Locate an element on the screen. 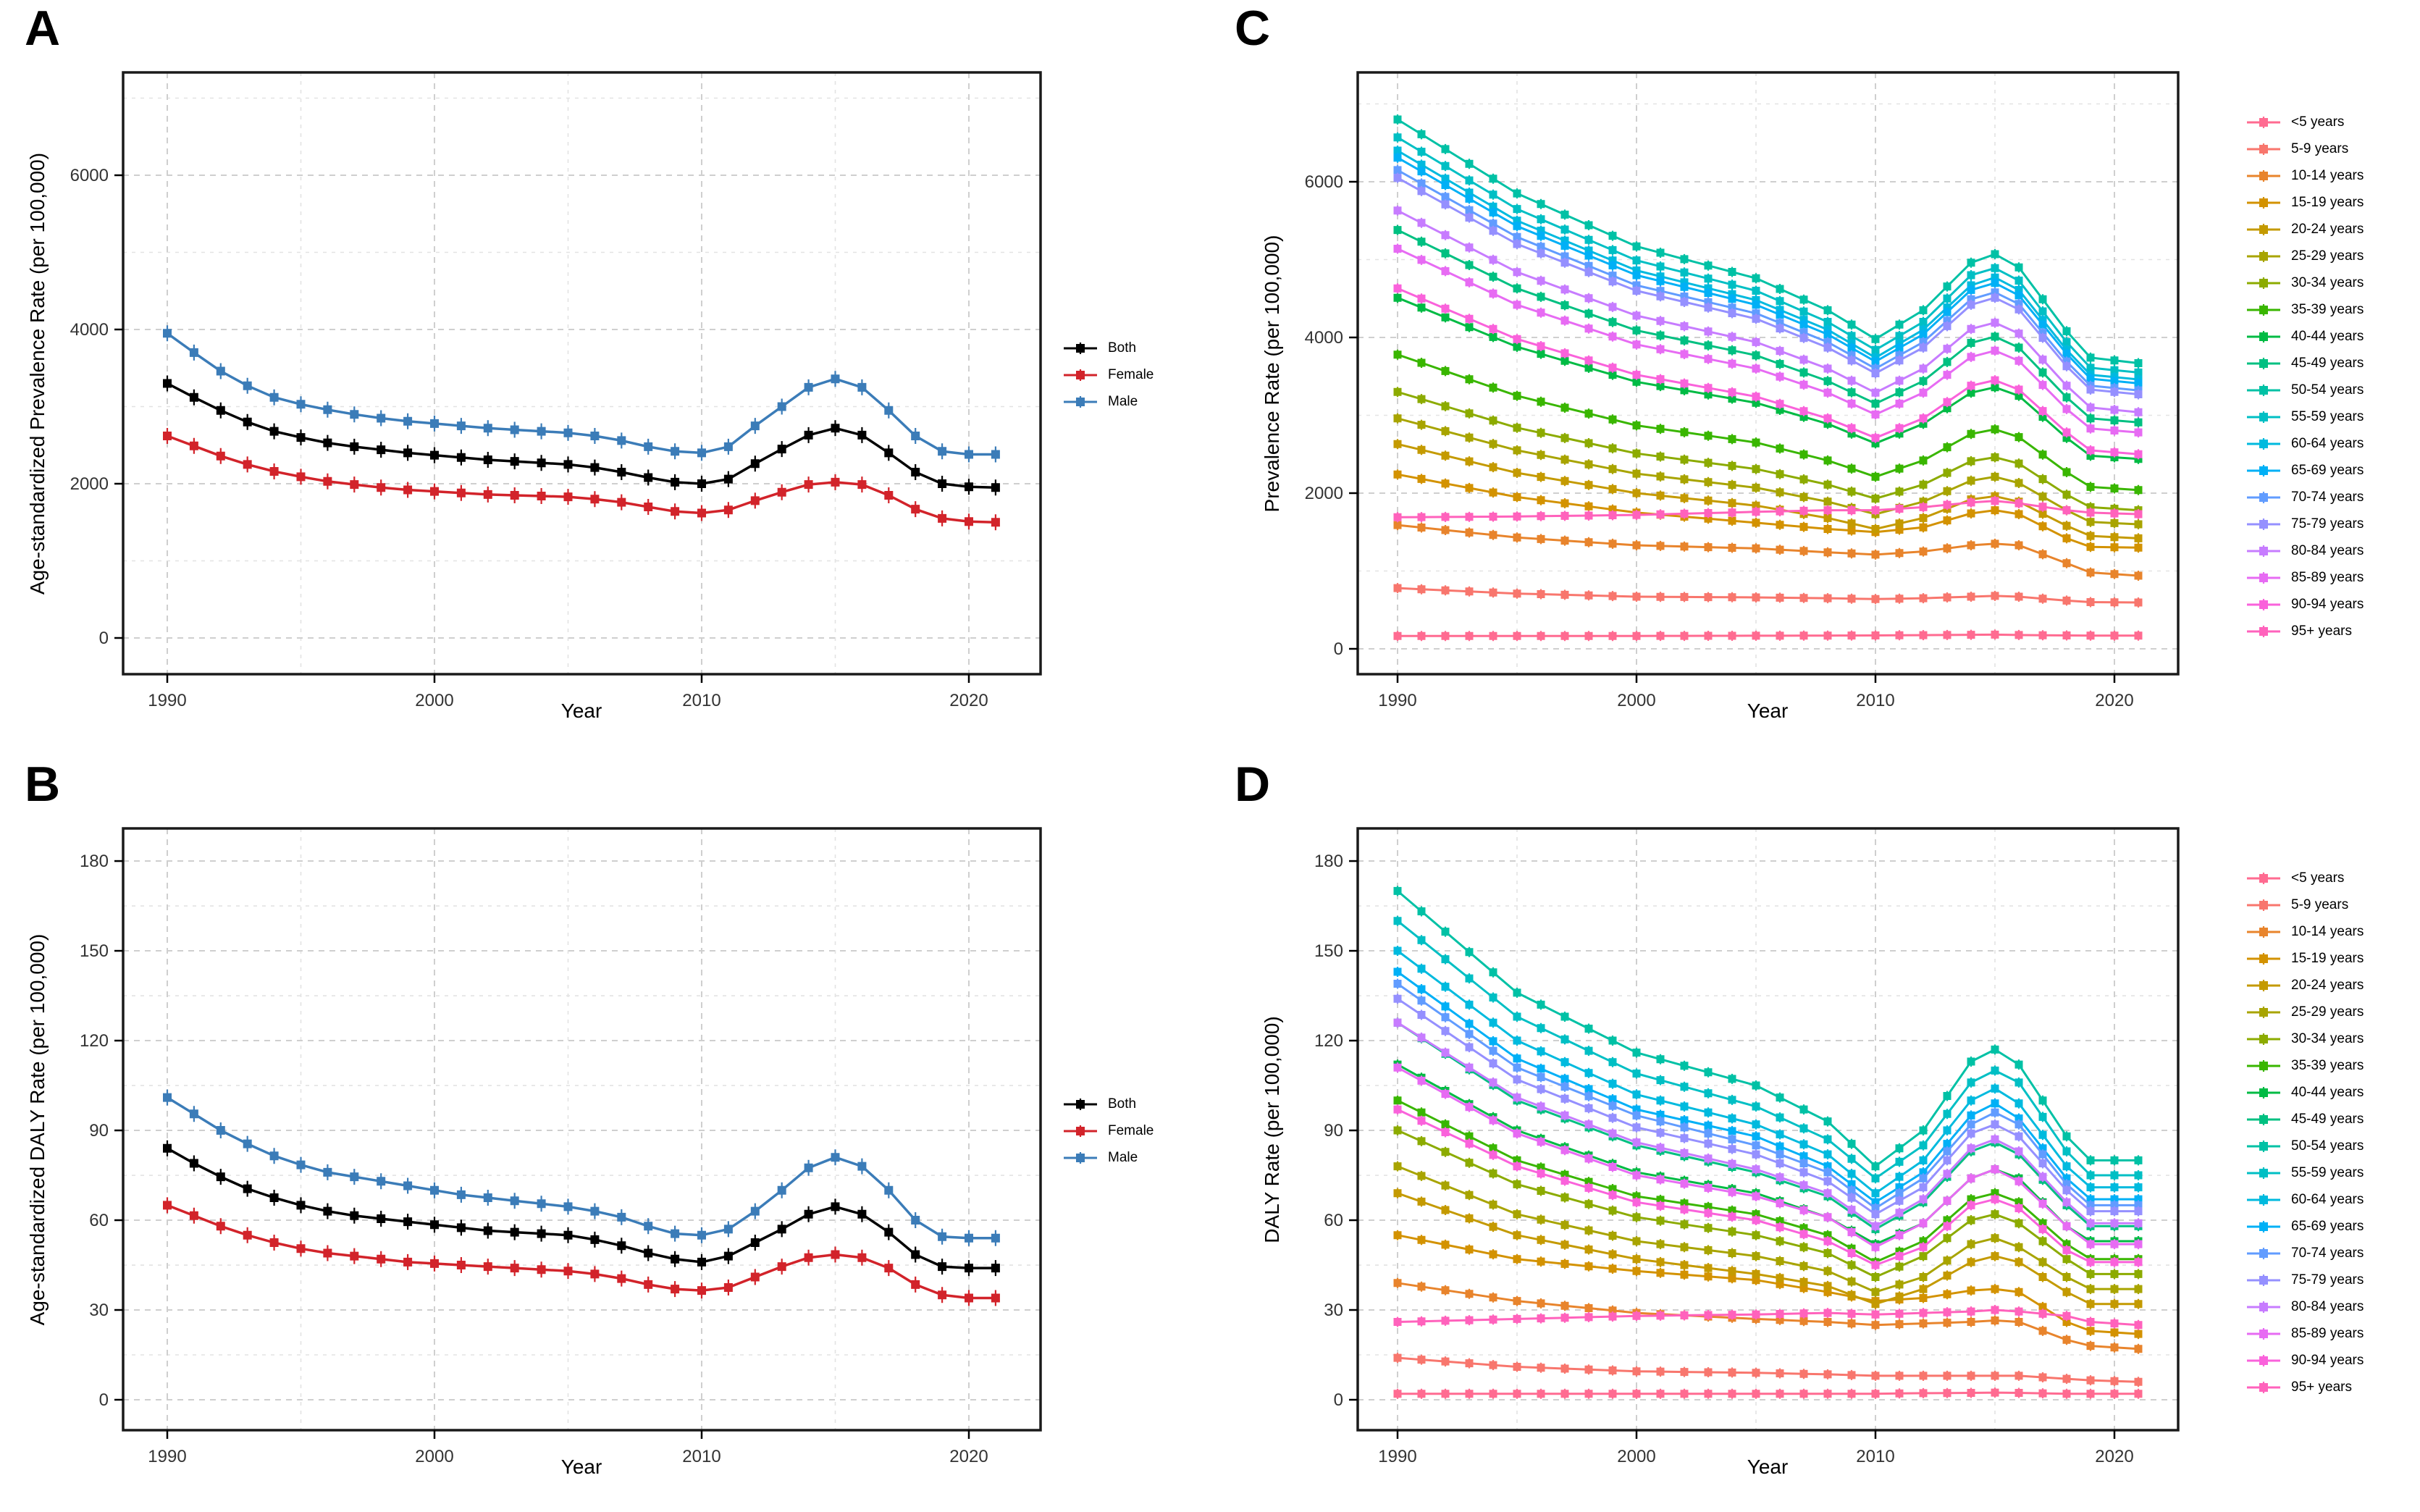  legend-item-20-24-years: 20-24 years is located at coordinates (2305, 985).